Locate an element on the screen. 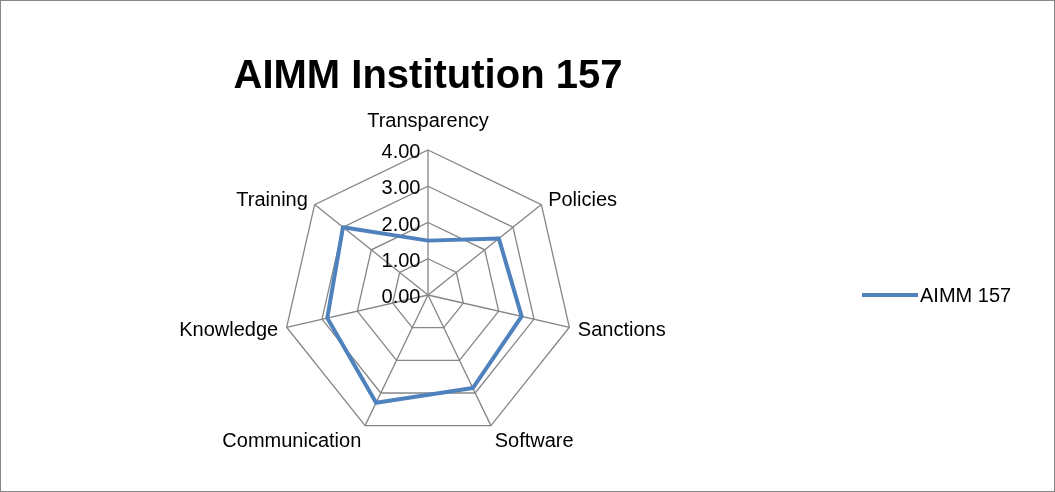  y-tick-label: 3.00 is located at coordinates (401, 187).